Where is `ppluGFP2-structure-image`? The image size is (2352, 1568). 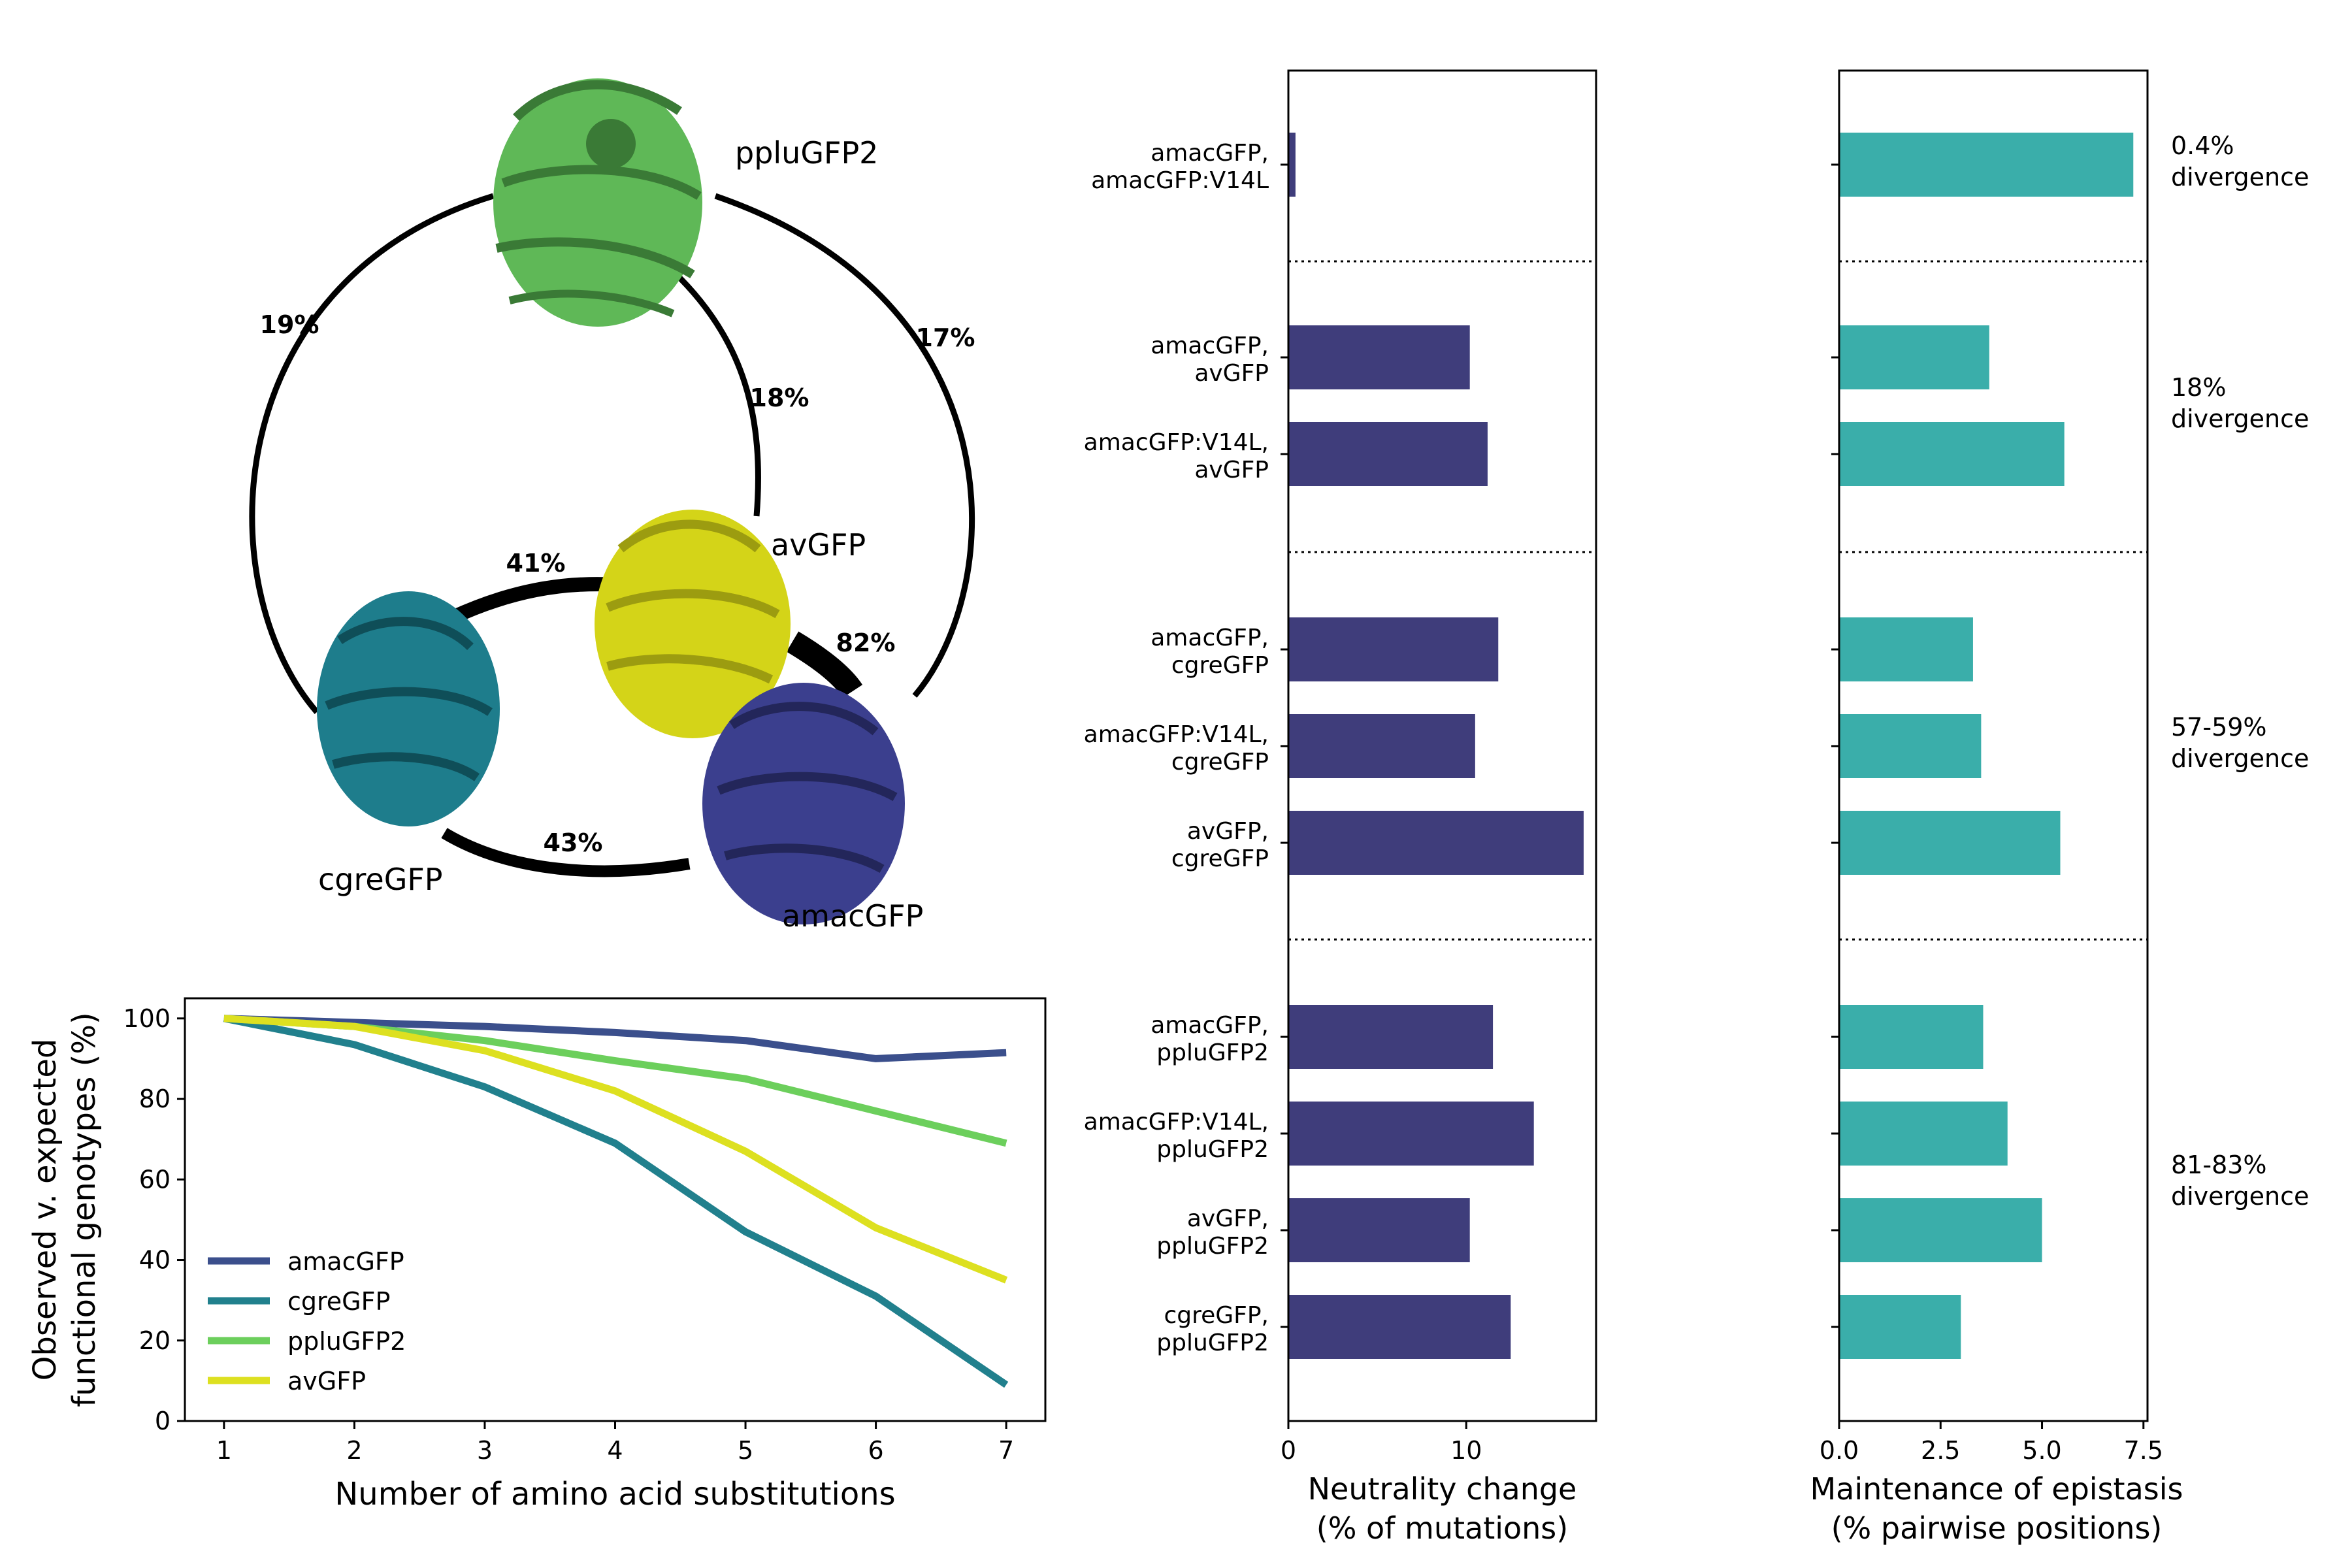 ppluGFP2-structure-image is located at coordinates (597, 202).